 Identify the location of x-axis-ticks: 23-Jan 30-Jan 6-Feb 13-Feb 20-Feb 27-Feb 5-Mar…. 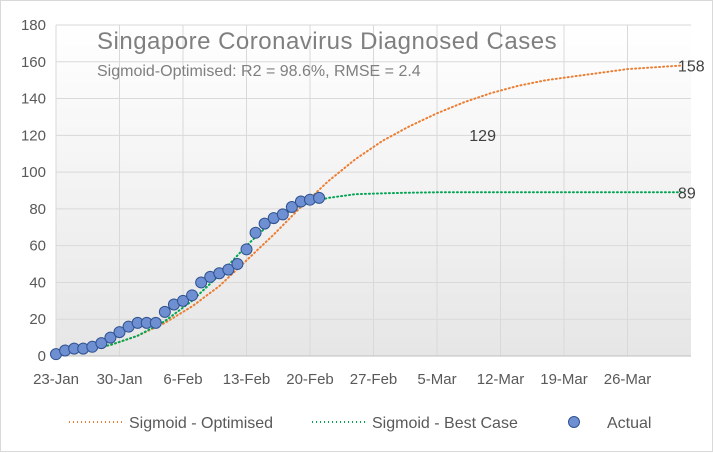
(342, 379).